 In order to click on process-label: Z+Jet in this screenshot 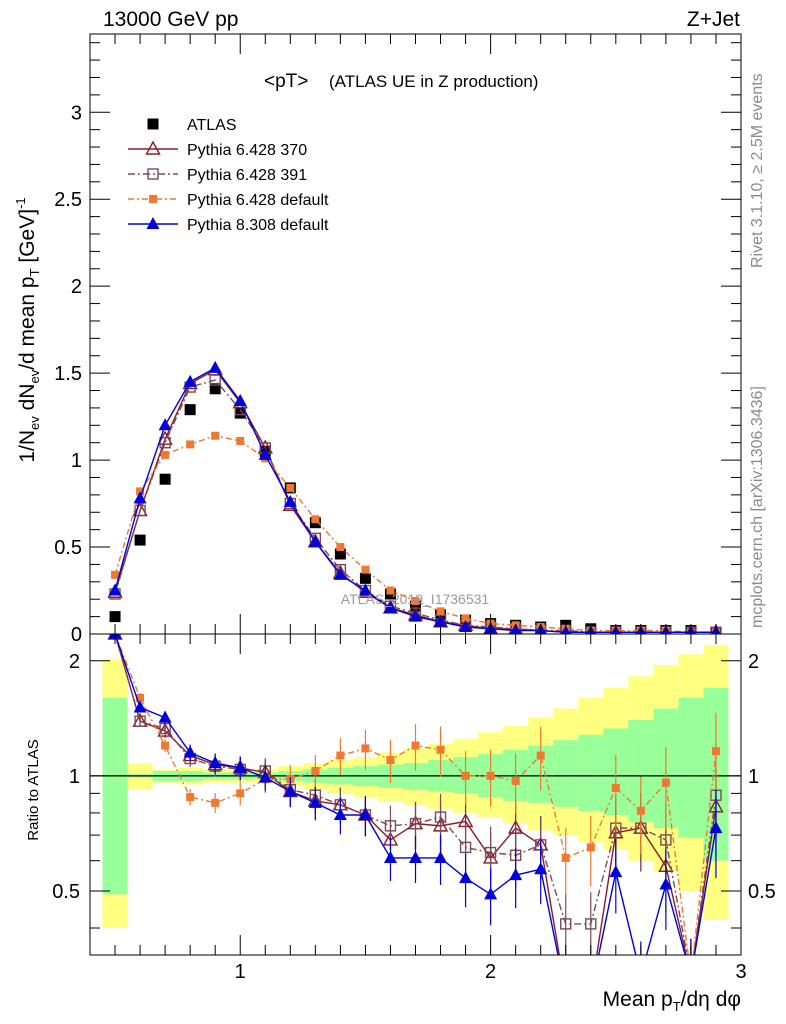, I will do `click(713, 19)`.